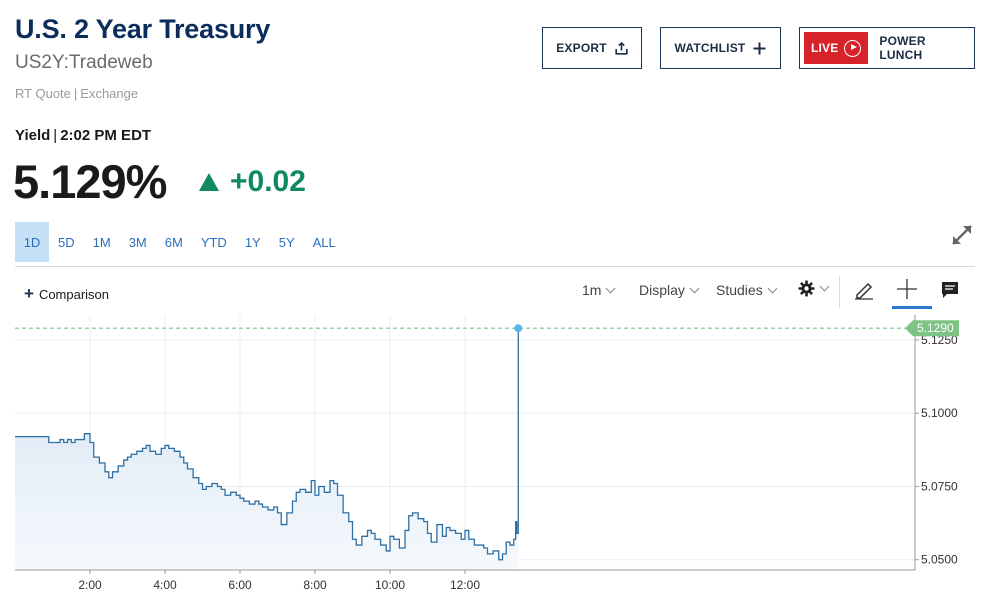  What do you see at coordinates (268, 181) in the screenshot?
I see `change-value: +0.02` at bounding box center [268, 181].